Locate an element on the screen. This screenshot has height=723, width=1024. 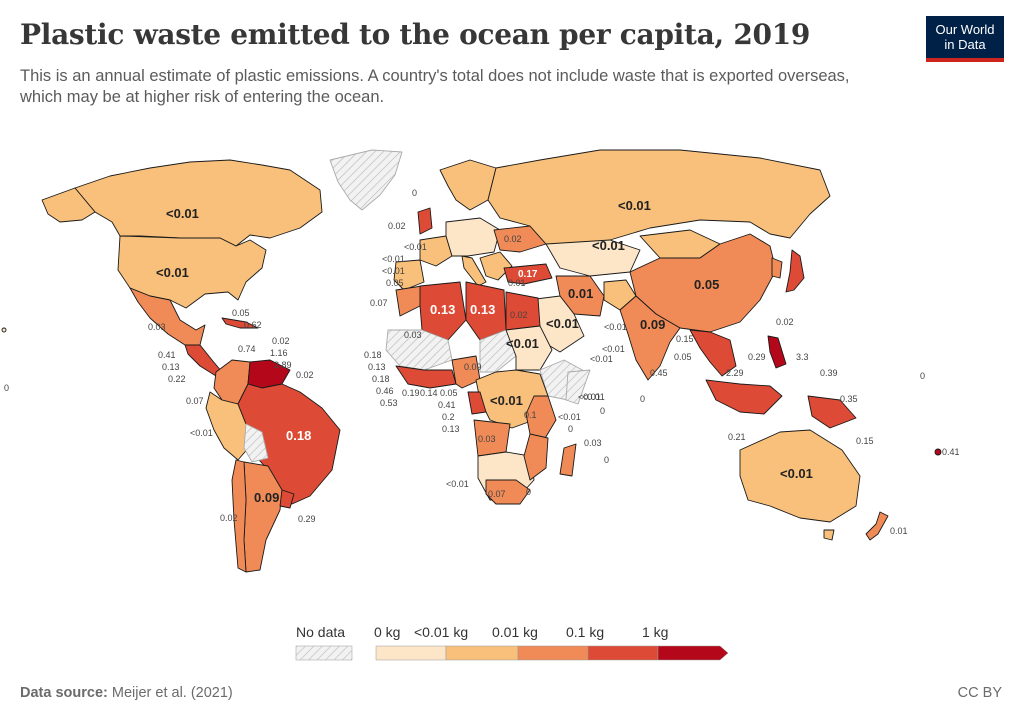
france is located at coordinates (436, 251).